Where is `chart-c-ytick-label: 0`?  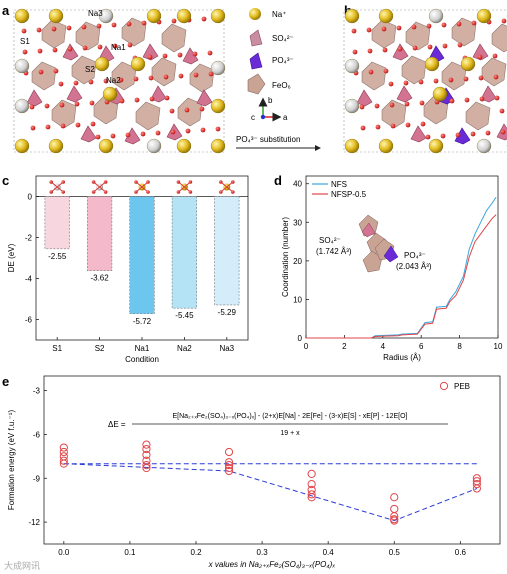 chart-c-ytick-label: 0 is located at coordinates (30, 197).